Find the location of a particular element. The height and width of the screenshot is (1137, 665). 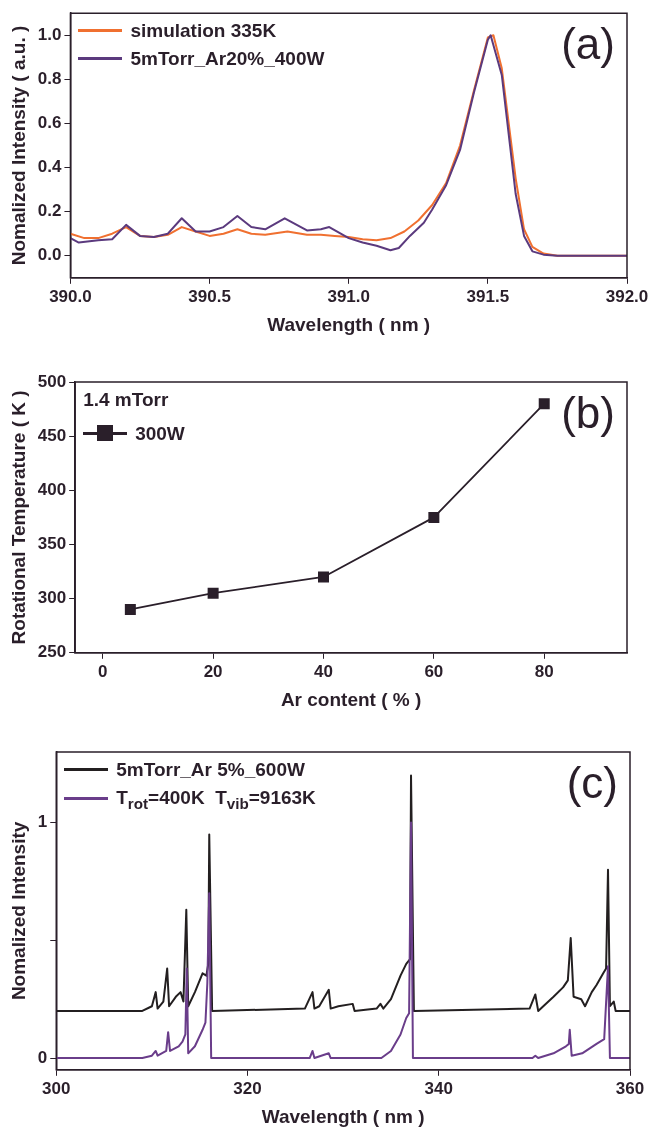

y-axis-title: Rotational Temperature ( K ) is located at coordinates (18, 517).